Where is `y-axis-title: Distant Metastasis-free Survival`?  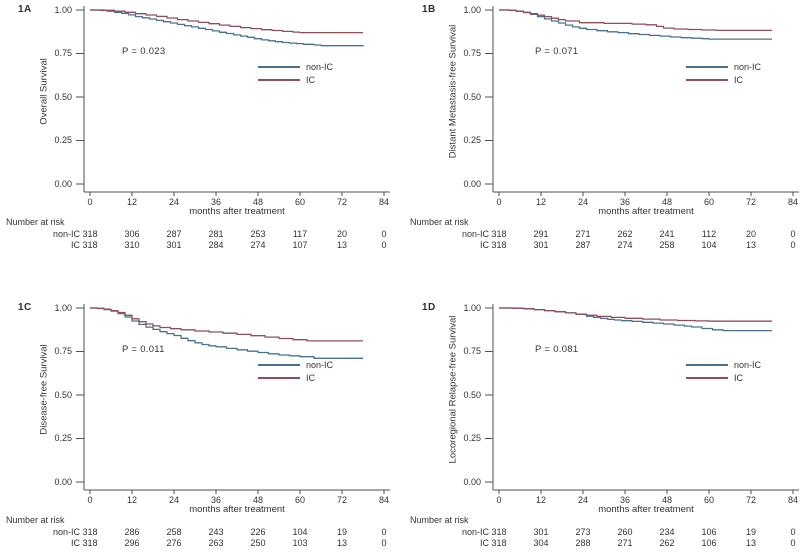 y-axis-title: Distant Metastasis-free Survival is located at coordinates (453, 91).